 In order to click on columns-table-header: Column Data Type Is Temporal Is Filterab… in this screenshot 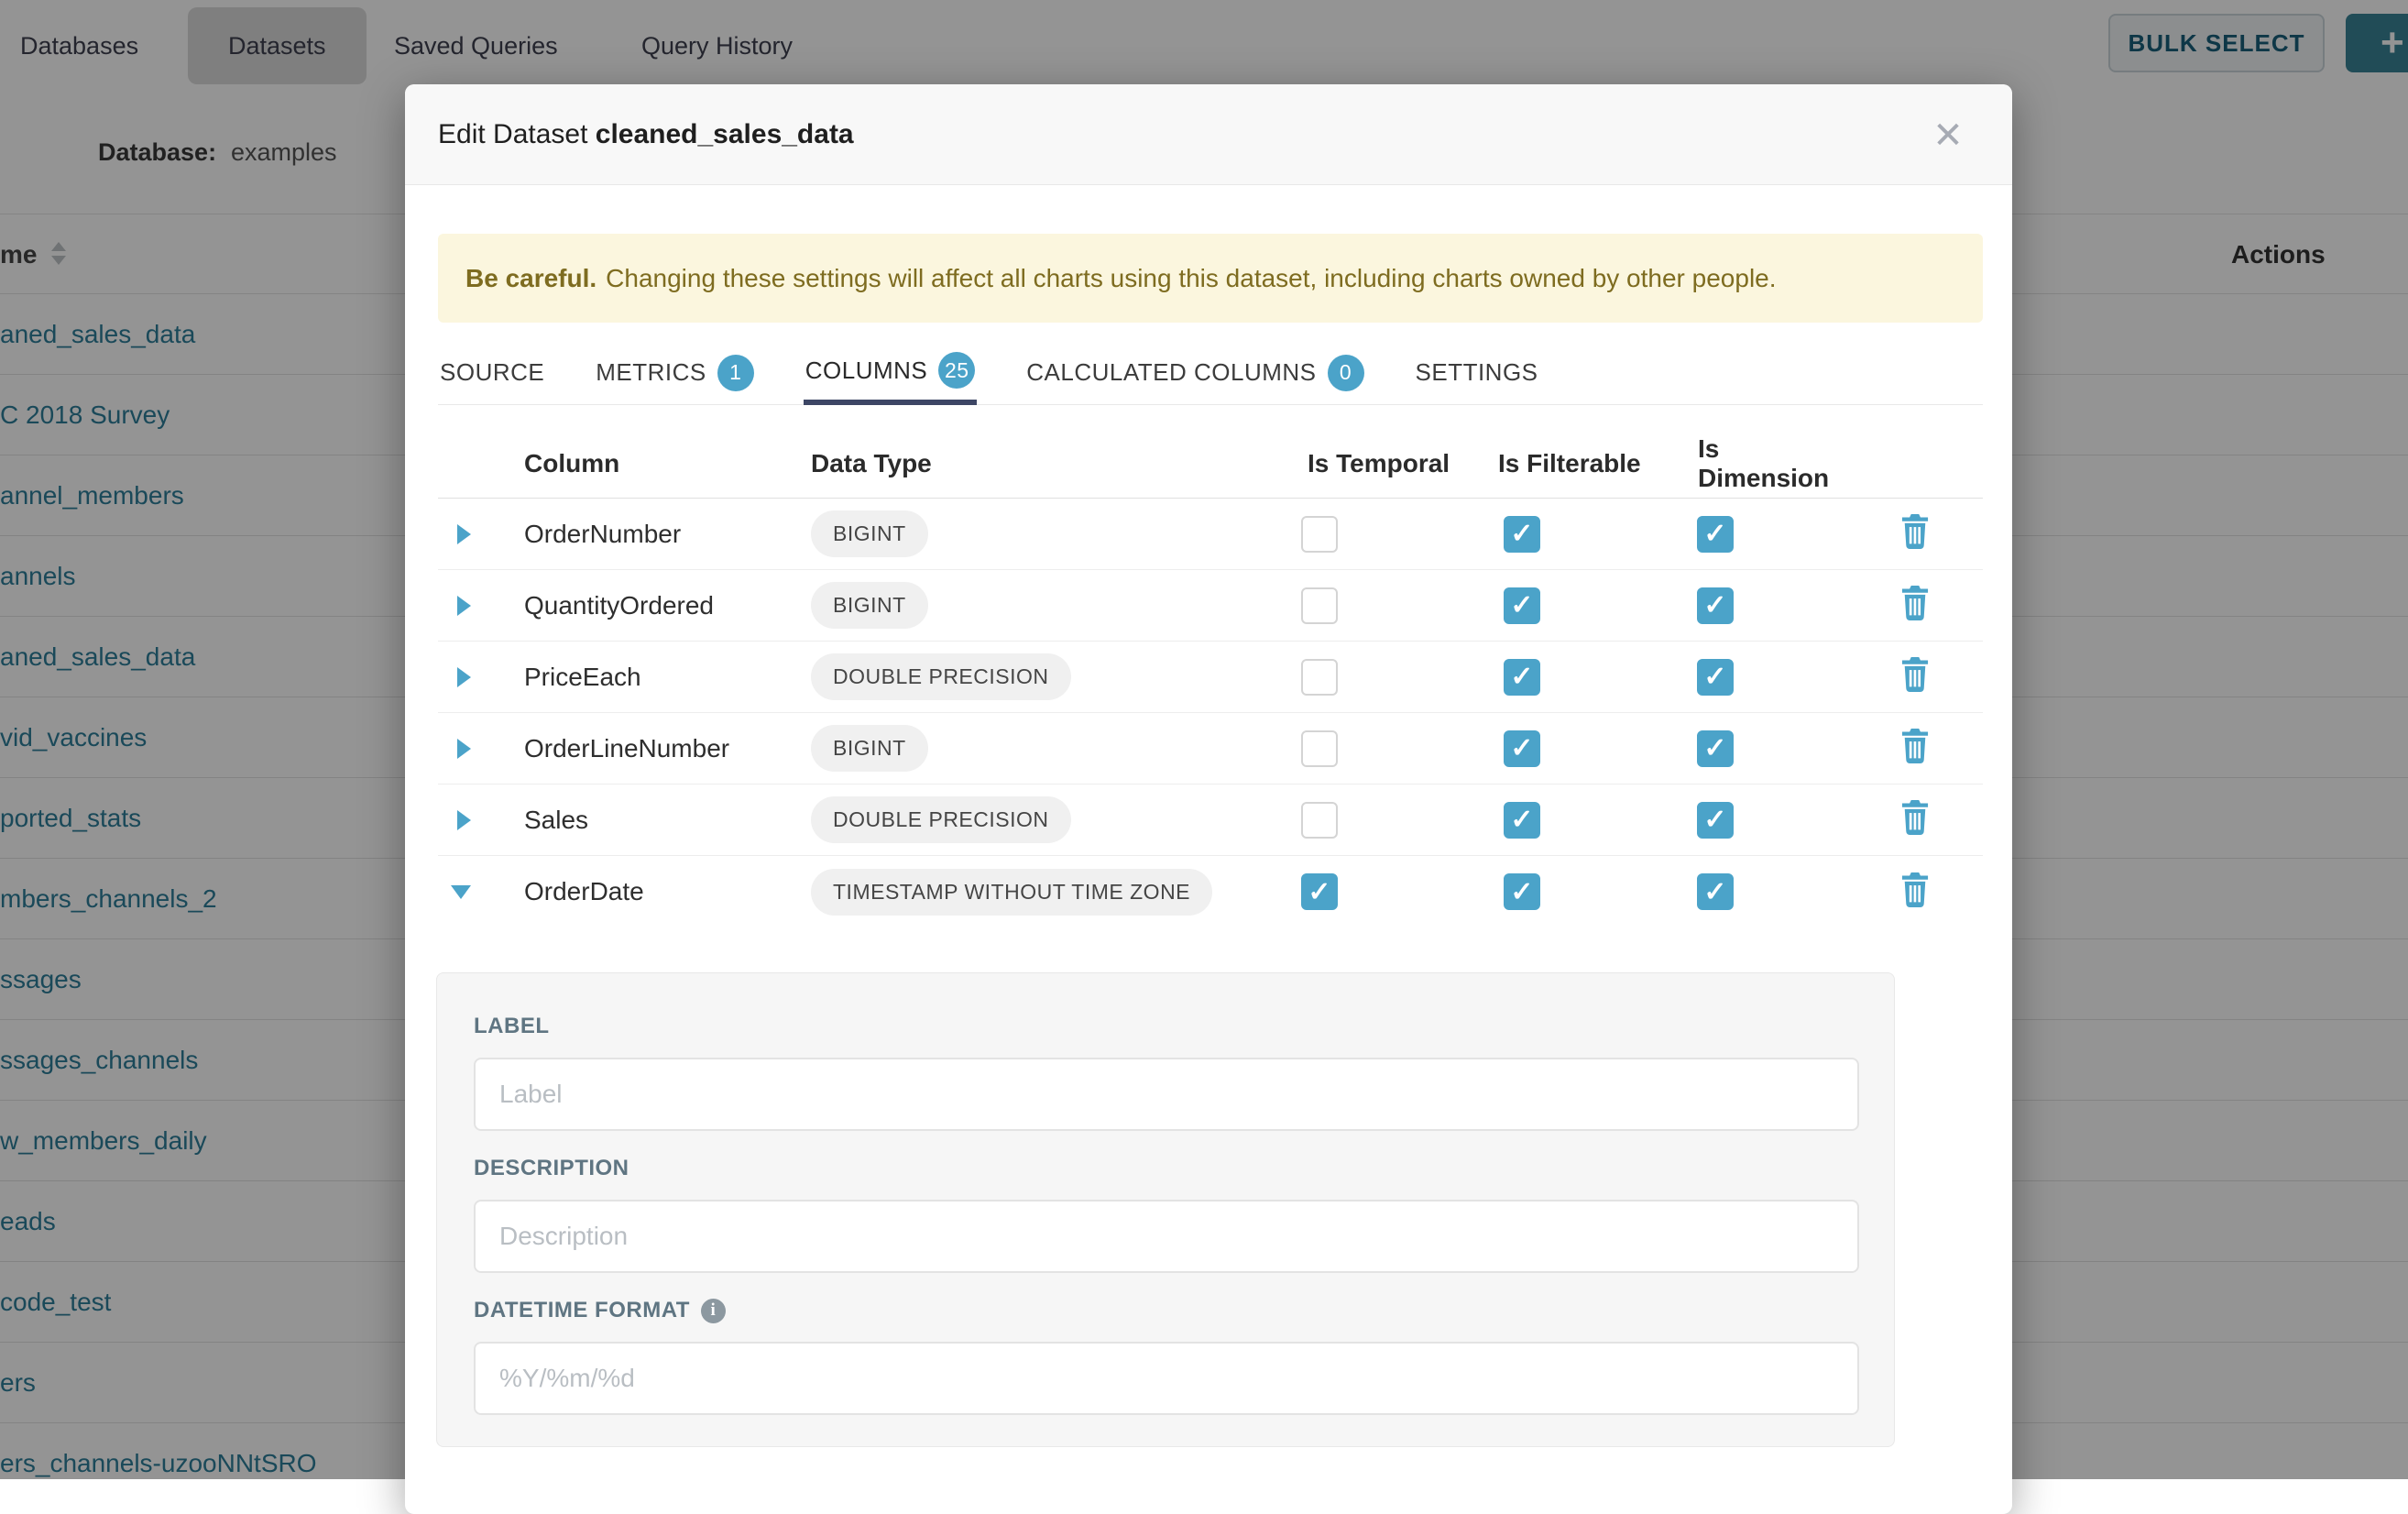, I will do `click(1210, 452)`.